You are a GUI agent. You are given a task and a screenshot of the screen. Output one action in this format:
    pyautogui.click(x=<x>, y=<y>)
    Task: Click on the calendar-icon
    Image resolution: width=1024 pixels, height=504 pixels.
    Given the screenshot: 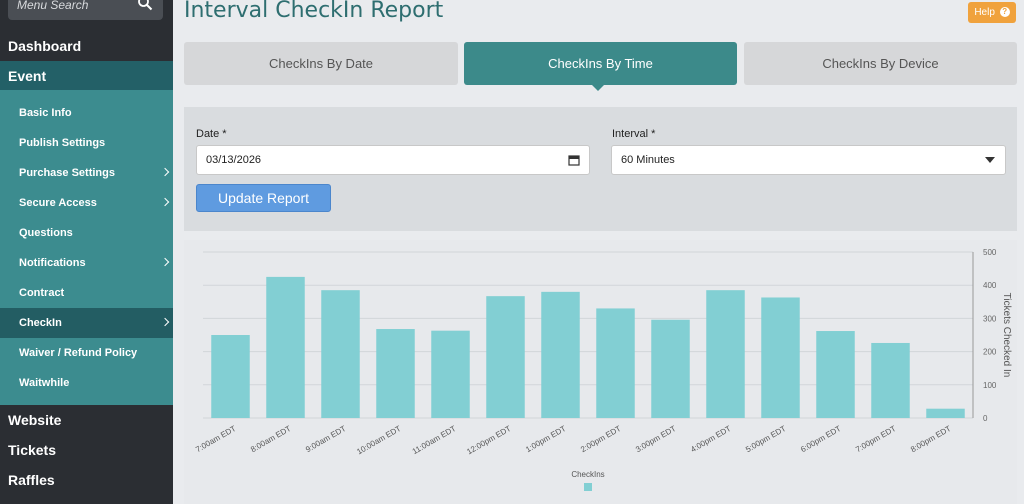 What is the action you would take?
    pyautogui.click(x=574, y=160)
    